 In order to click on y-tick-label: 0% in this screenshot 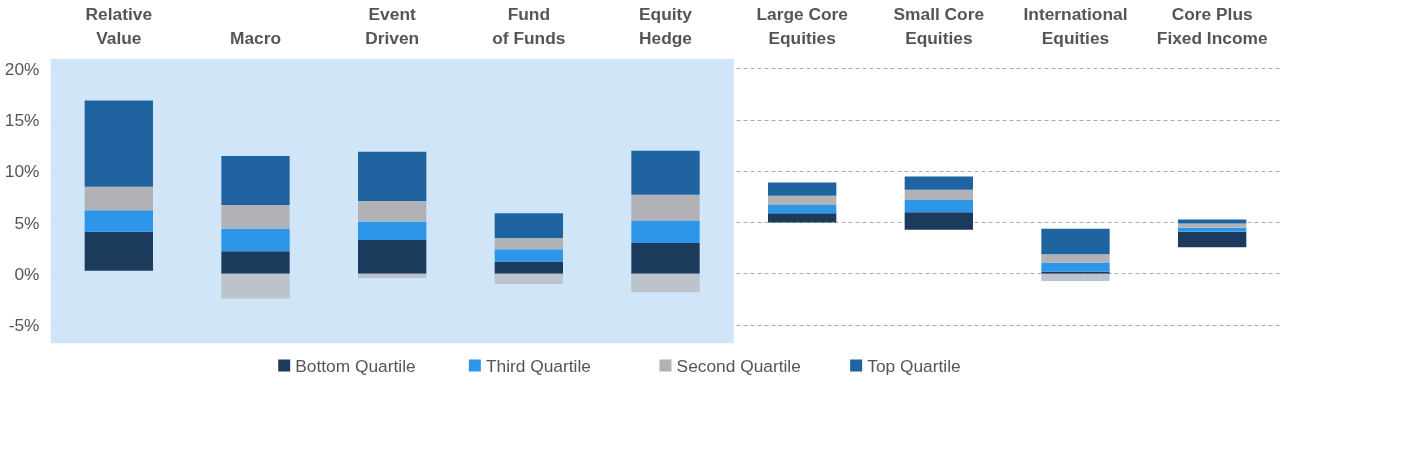, I will do `click(27, 273)`.